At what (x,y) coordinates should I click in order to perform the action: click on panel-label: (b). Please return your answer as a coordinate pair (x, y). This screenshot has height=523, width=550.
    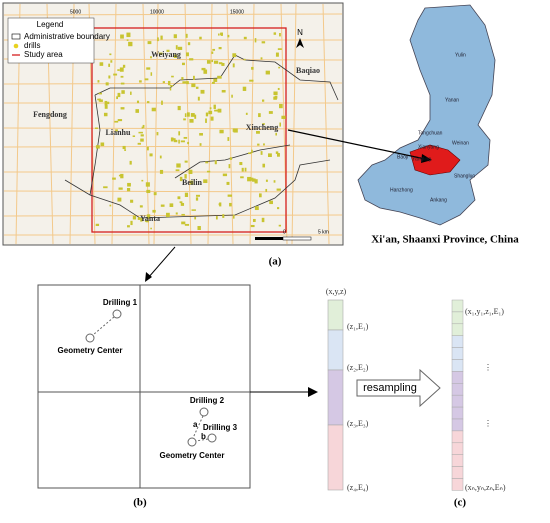
    Looking at the image, I should click on (140, 503).